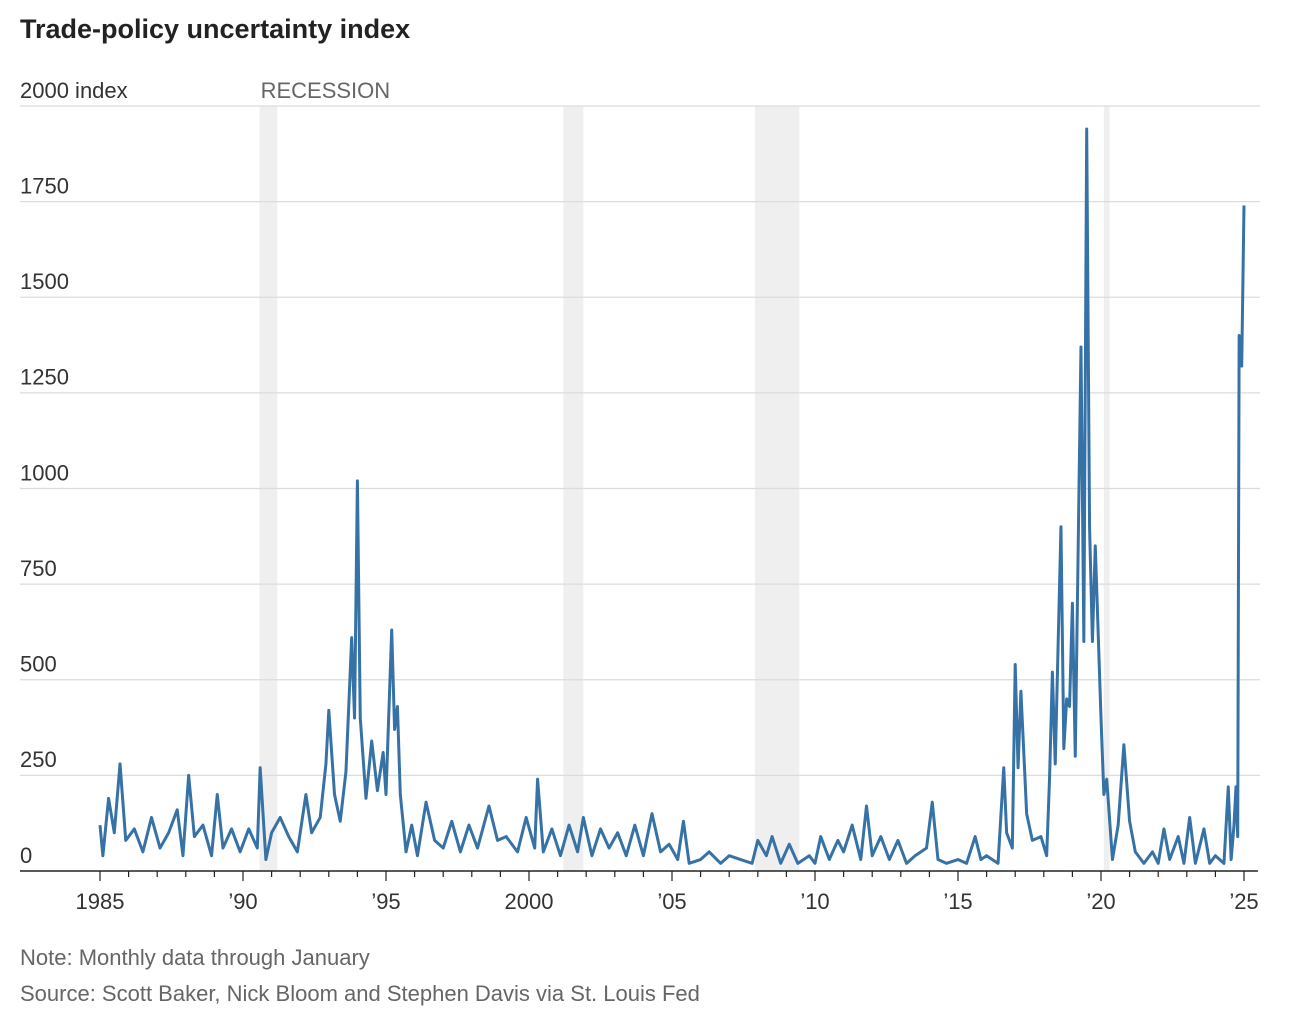 The image size is (1300, 1018). I want to click on x-tick-label: ’10, so click(814, 901).